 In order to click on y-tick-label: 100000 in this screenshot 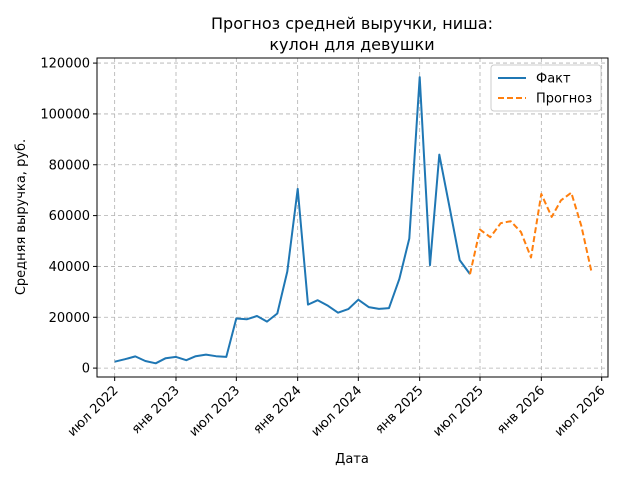, I will do `click(65, 114)`.